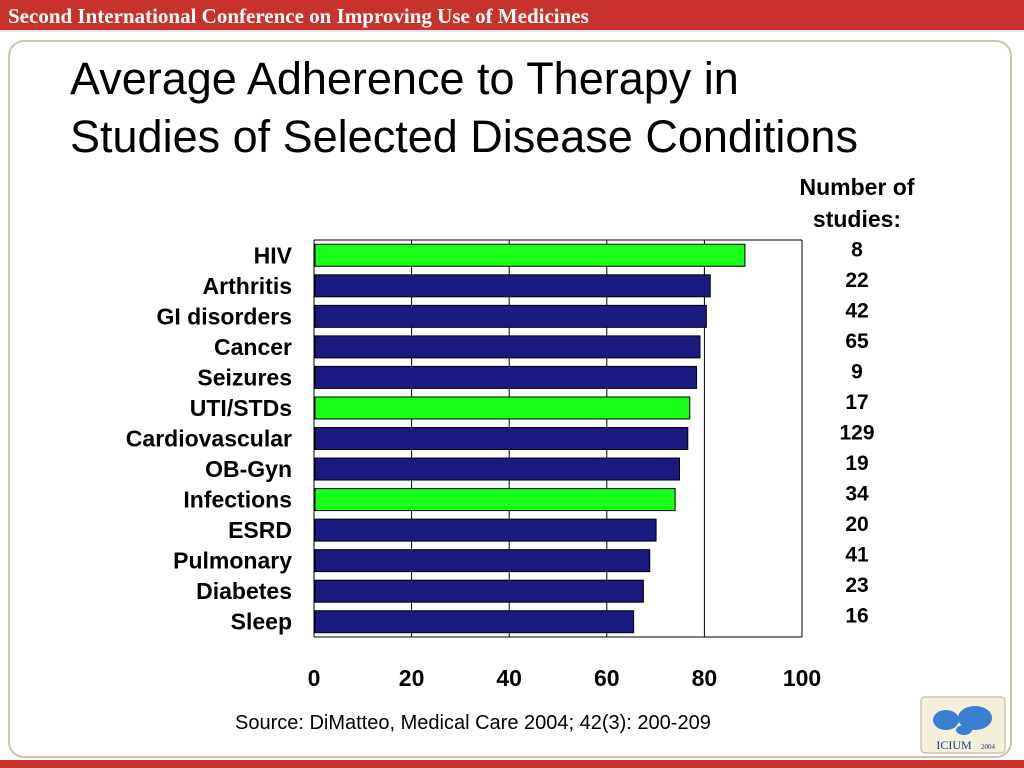 The image size is (1024, 768). What do you see at coordinates (512, 286) in the screenshot?
I see `bar-arthritis` at bounding box center [512, 286].